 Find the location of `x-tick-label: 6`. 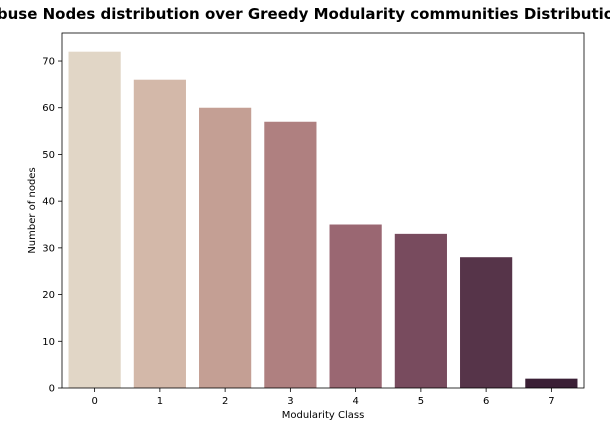

x-tick-label: 6 is located at coordinates (486, 401).